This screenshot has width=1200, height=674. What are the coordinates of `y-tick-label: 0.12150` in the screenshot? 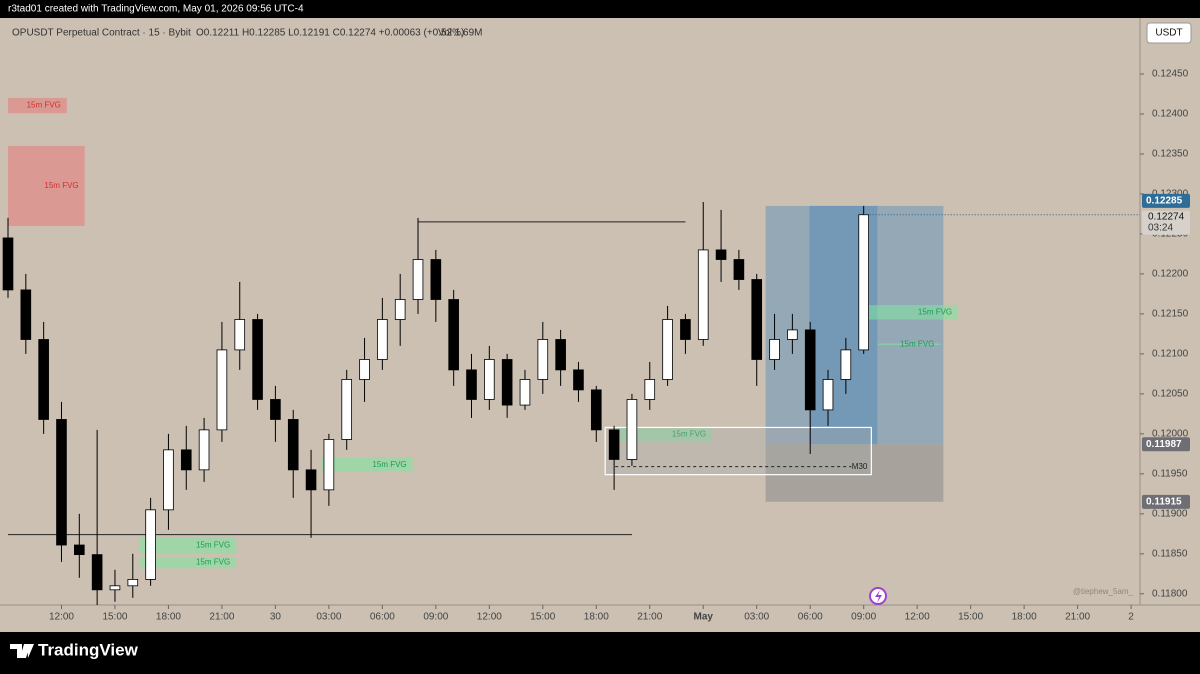 It's located at (1170, 314).